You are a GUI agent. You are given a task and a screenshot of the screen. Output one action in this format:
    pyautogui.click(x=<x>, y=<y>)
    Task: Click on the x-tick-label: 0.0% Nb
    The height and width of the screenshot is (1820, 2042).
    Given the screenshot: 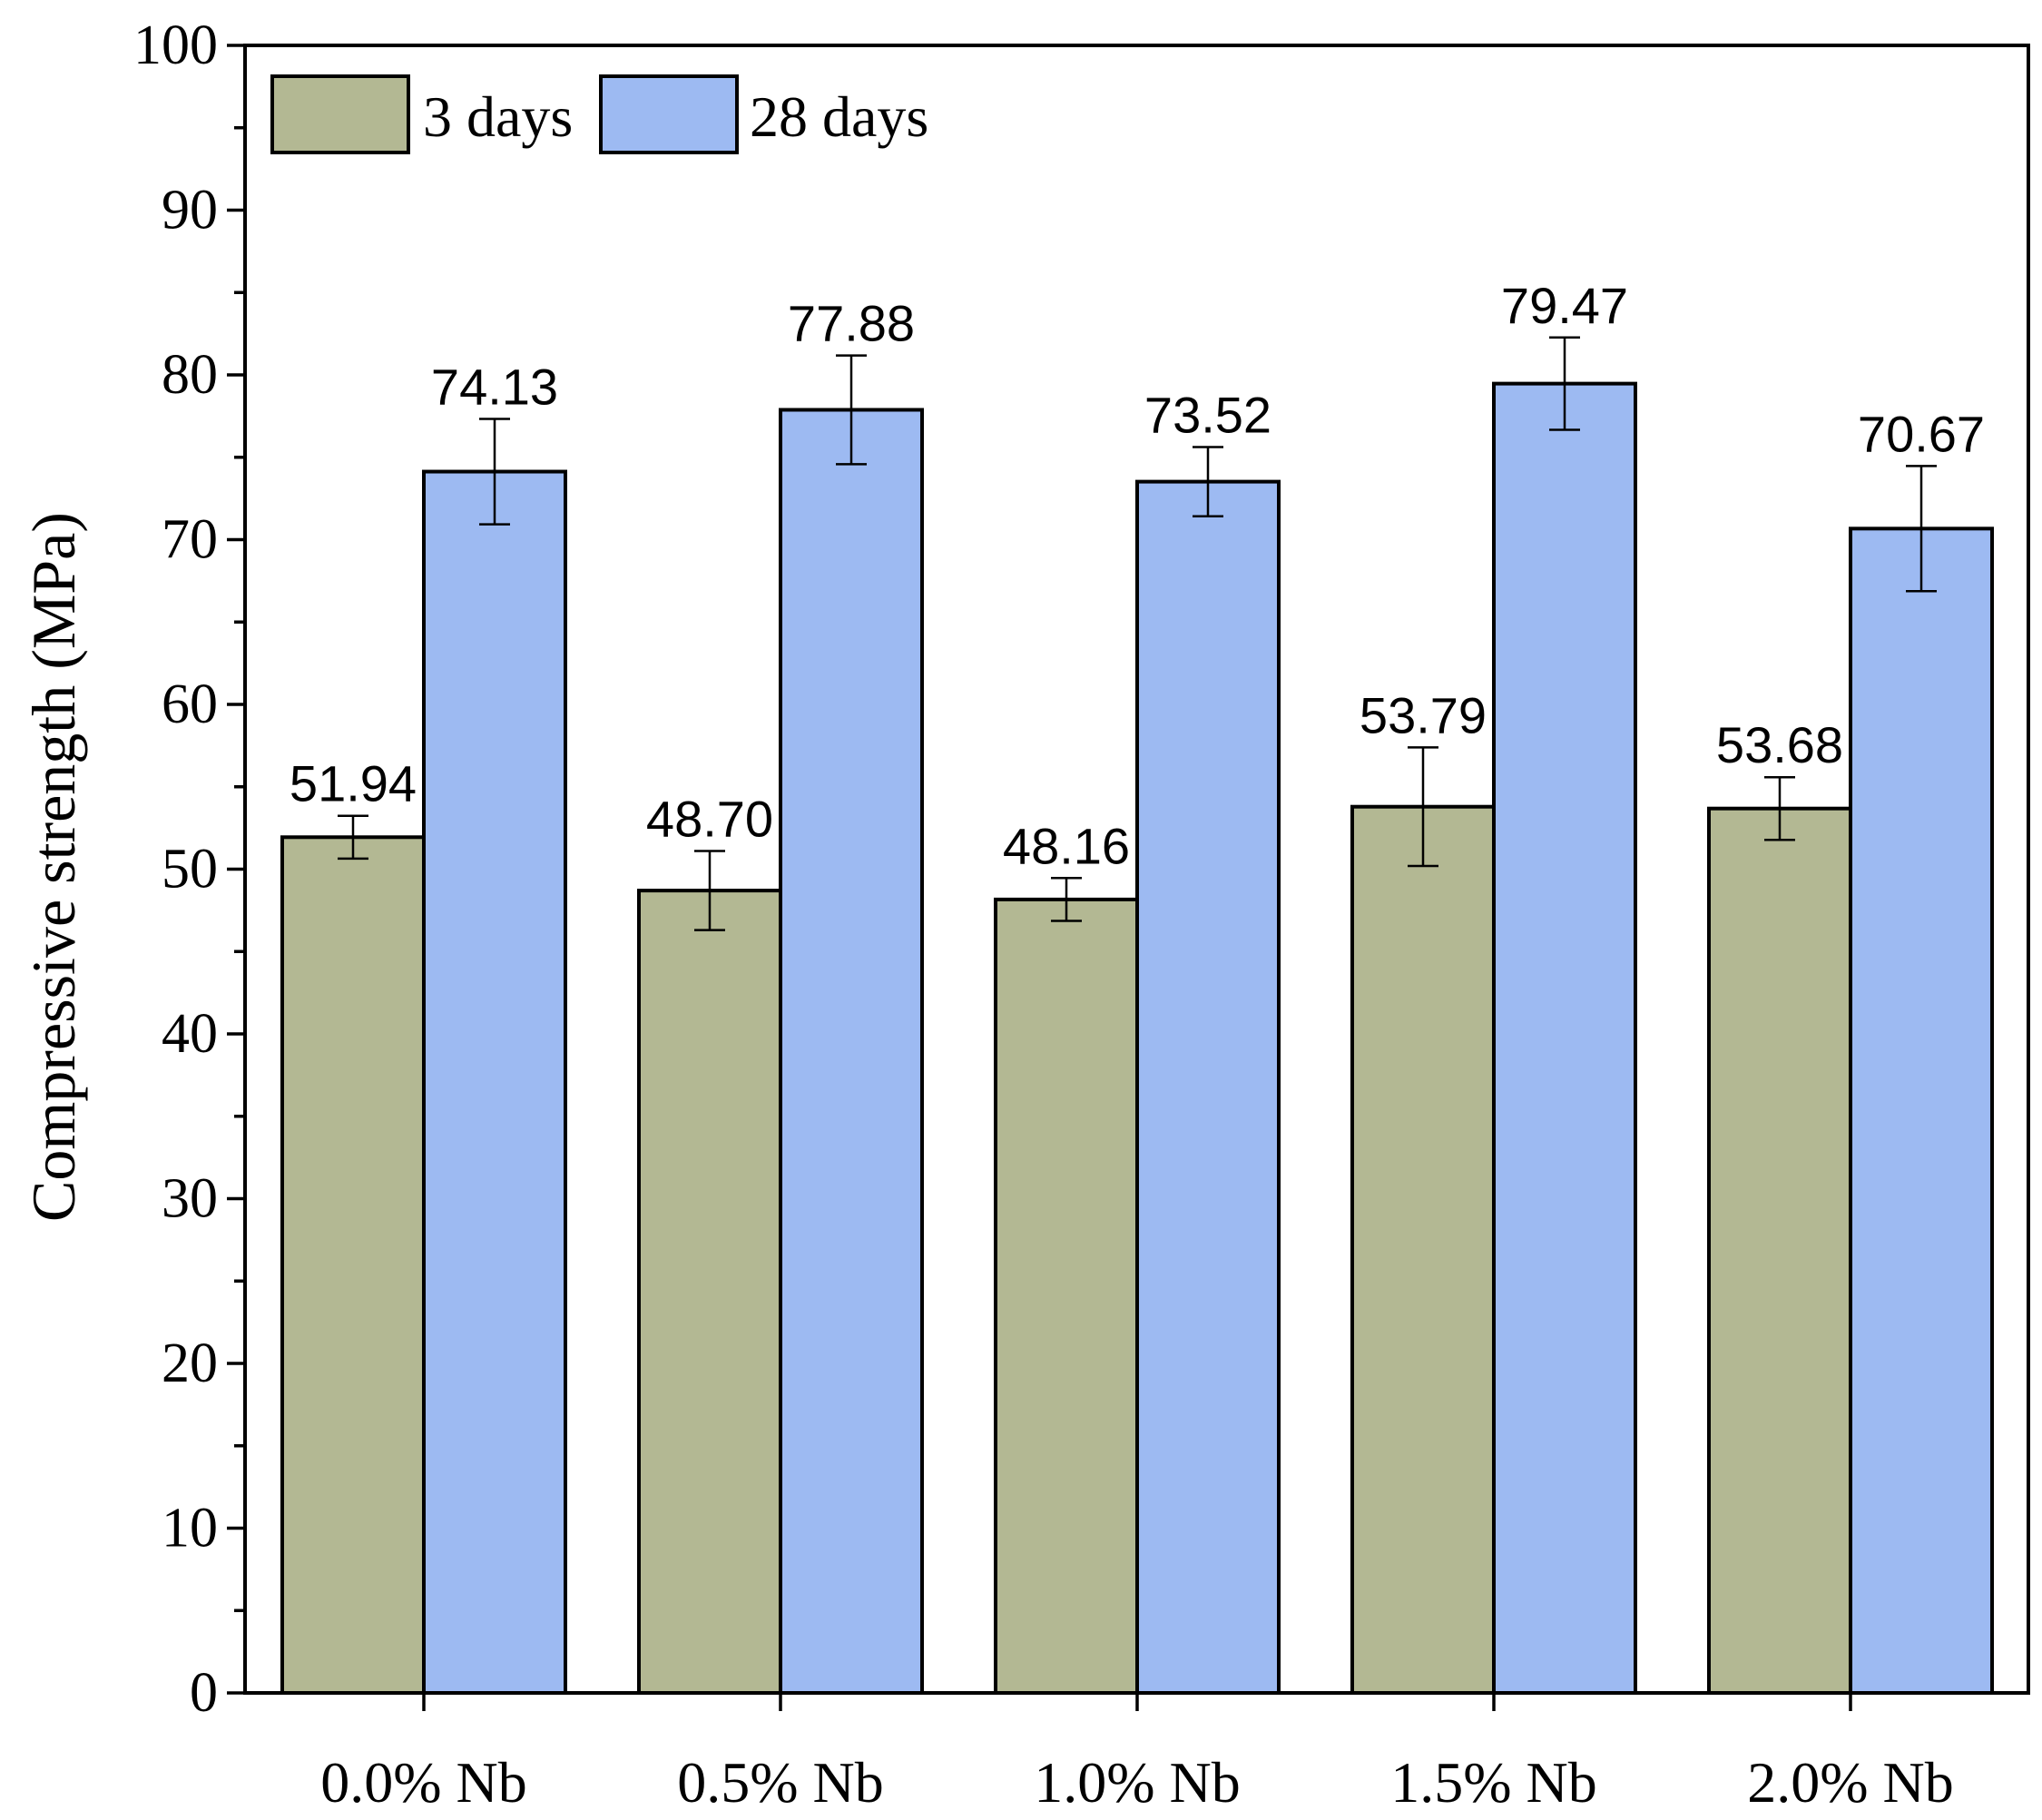 What is the action you would take?
    pyautogui.click(x=423, y=1783)
    